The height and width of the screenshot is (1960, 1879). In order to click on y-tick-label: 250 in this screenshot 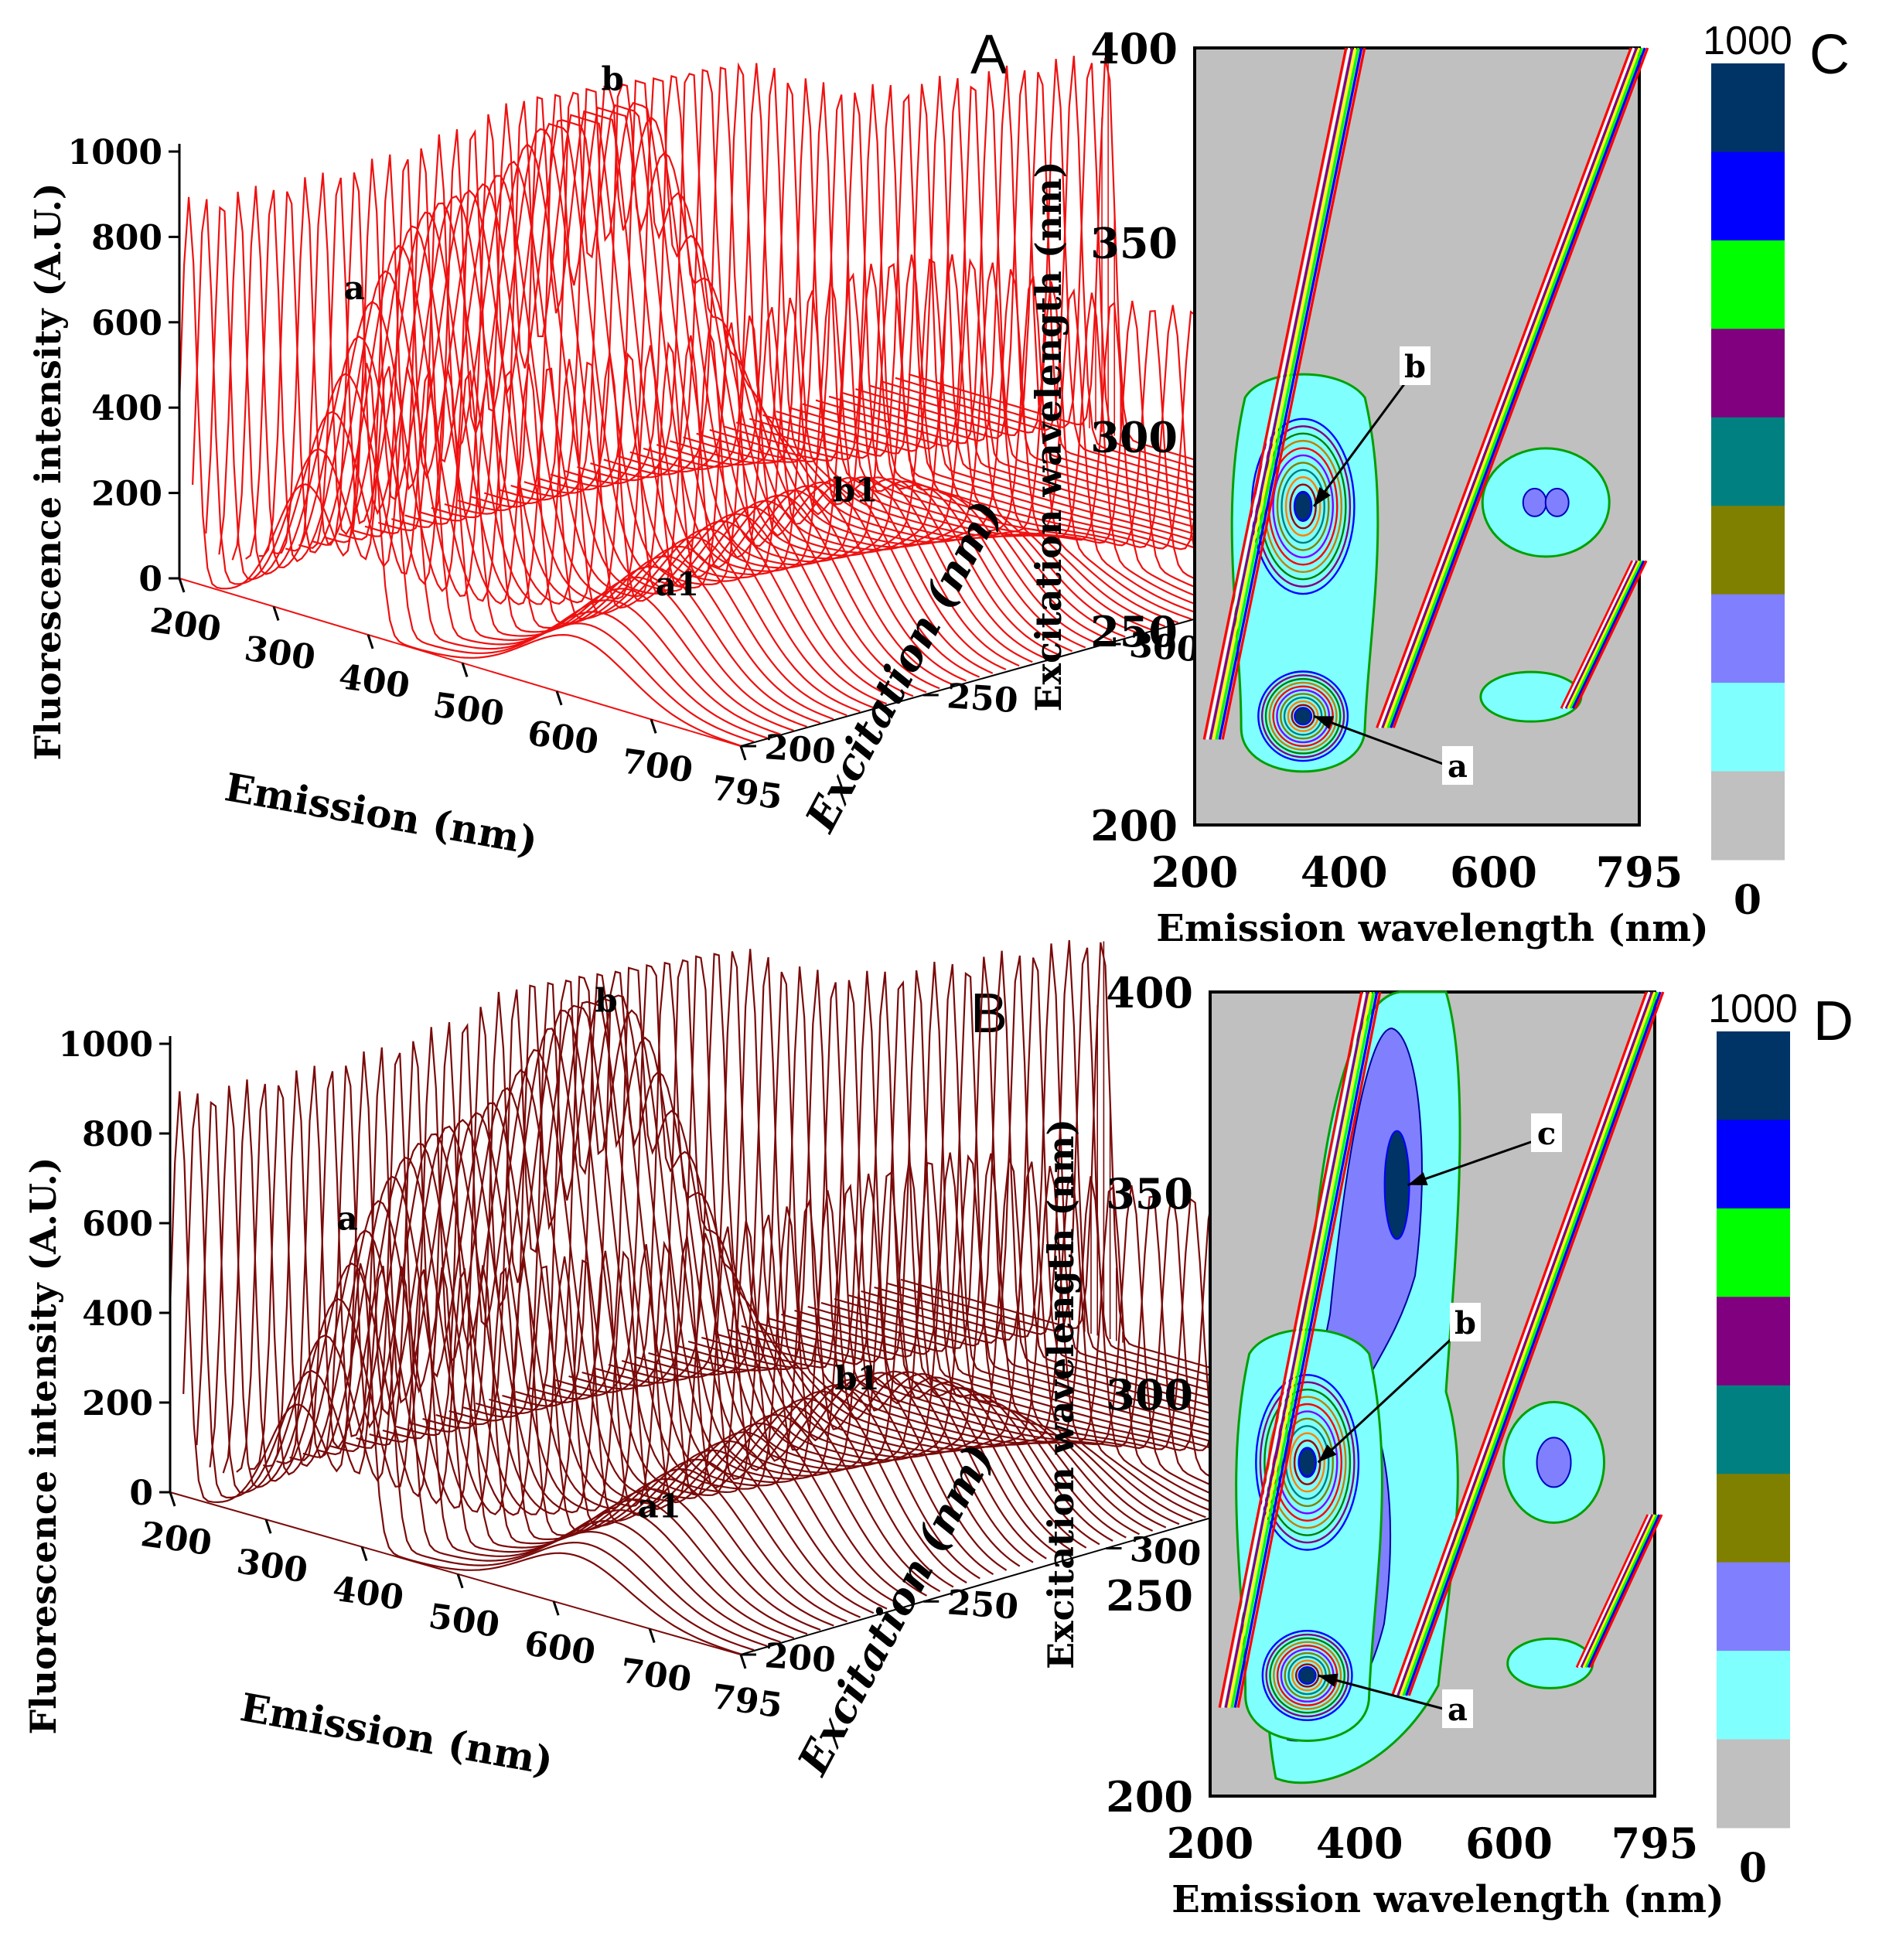, I will do `click(982, 1605)`.